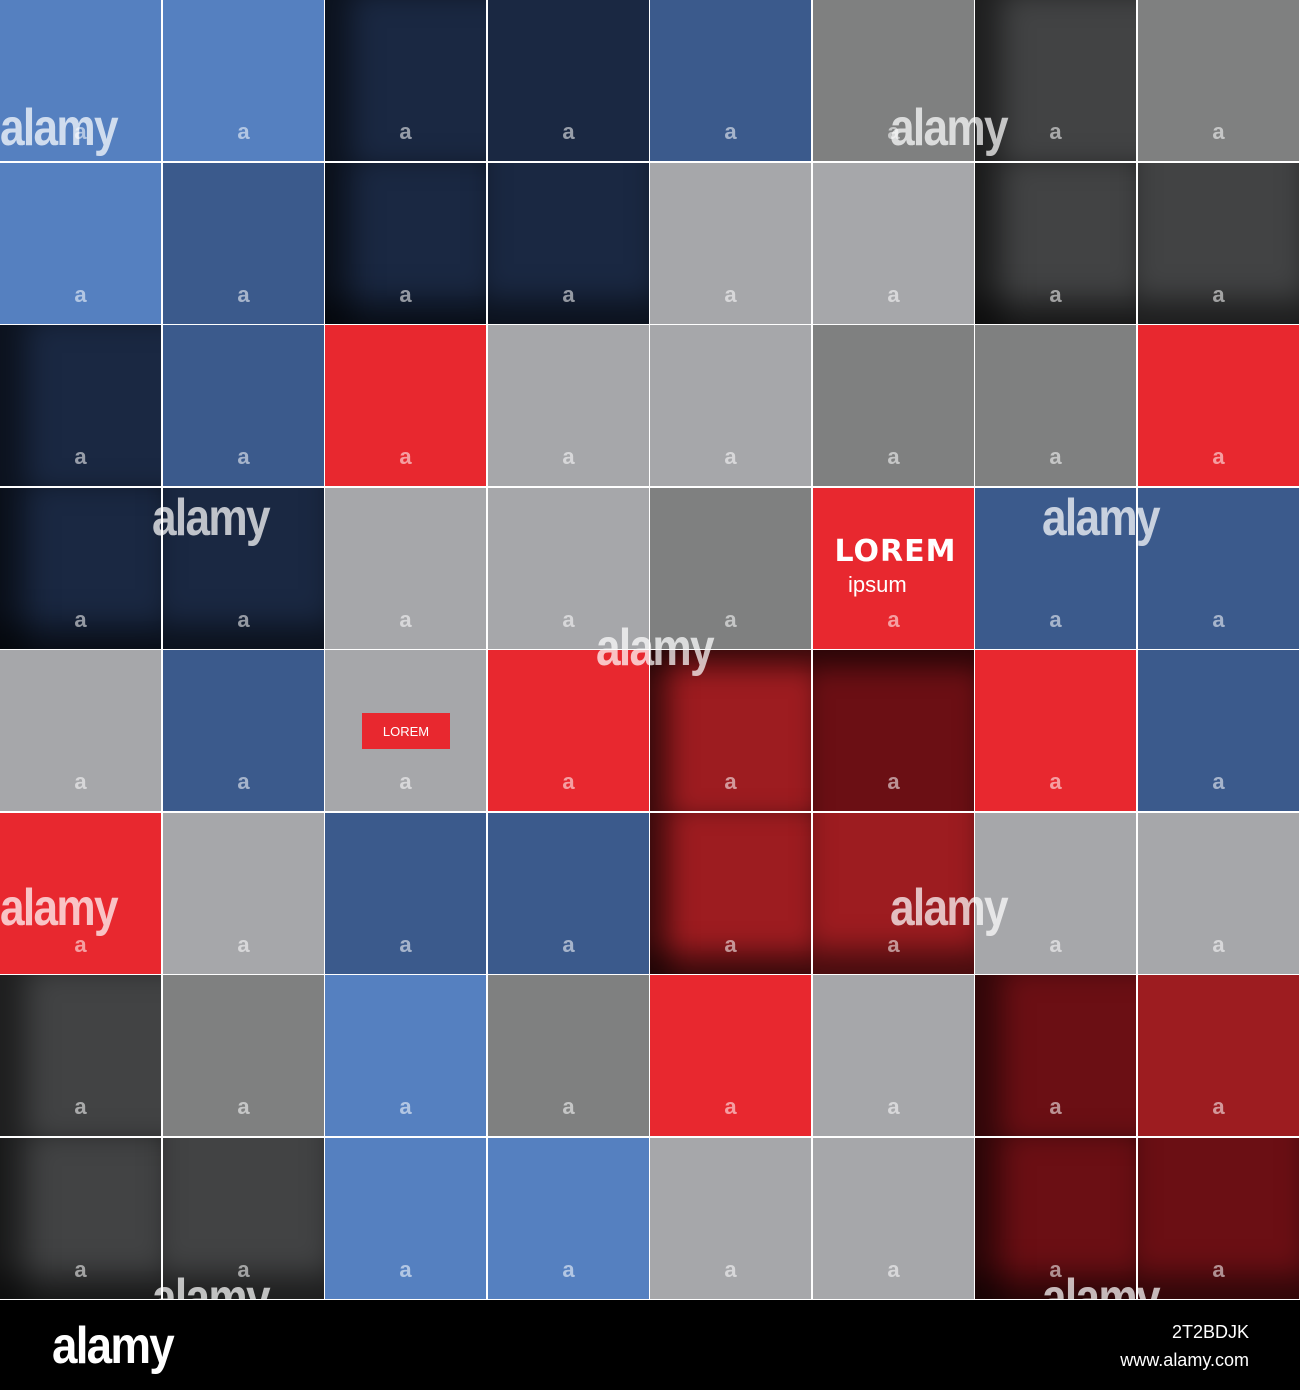 This screenshot has width=1300, height=1390. What do you see at coordinates (1184, 1360) in the screenshot?
I see `footer-url: www.alamy.com` at bounding box center [1184, 1360].